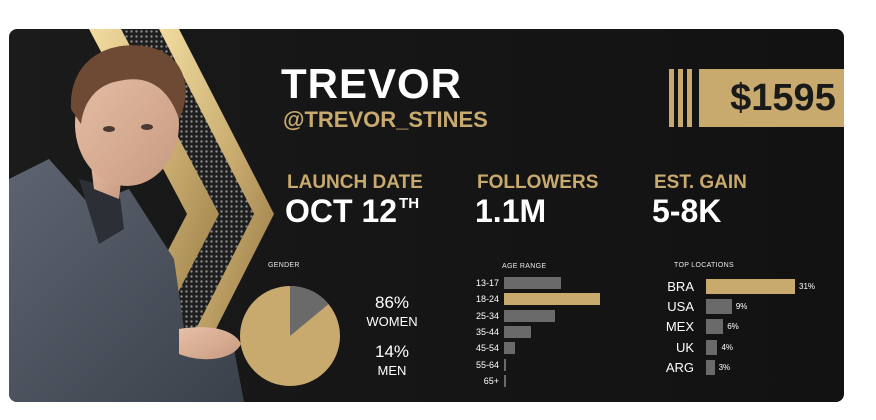 The image size is (876, 420). What do you see at coordinates (491, 380) in the screenshot?
I see `age-label: 65+` at bounding box center [491, 380].